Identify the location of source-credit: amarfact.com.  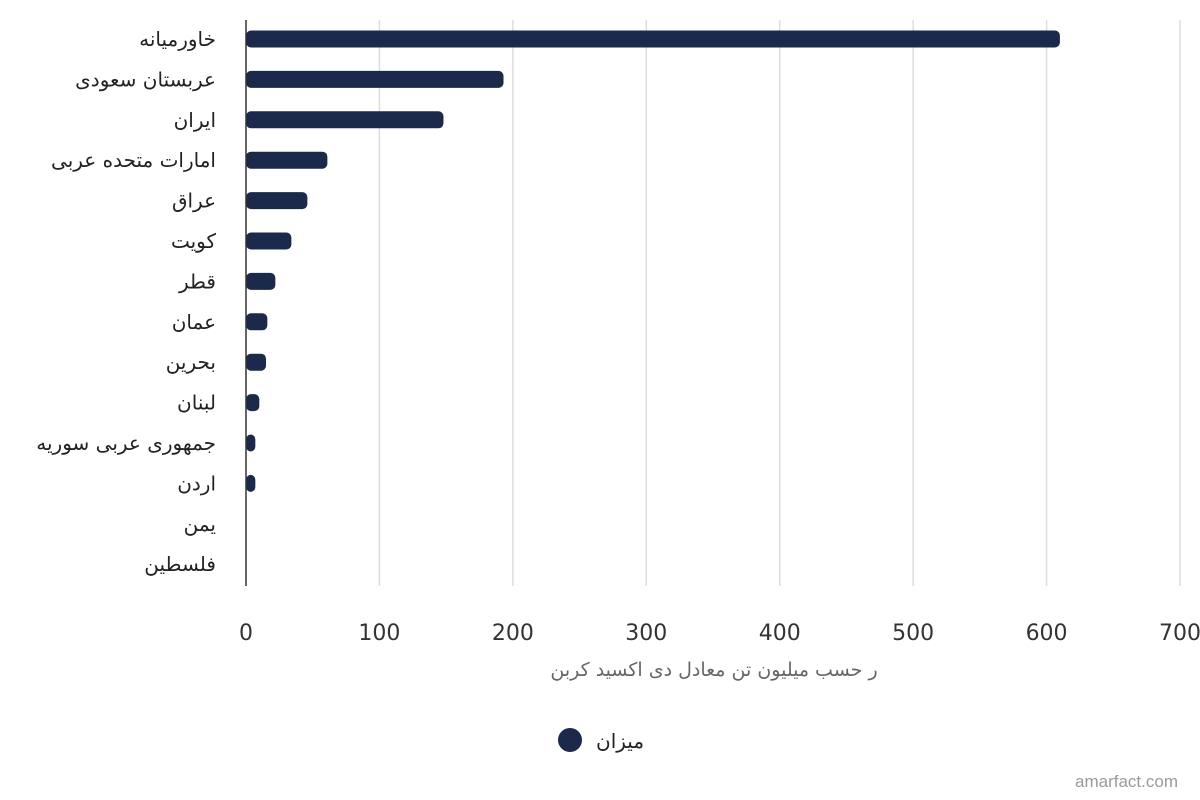
(1126, 781).